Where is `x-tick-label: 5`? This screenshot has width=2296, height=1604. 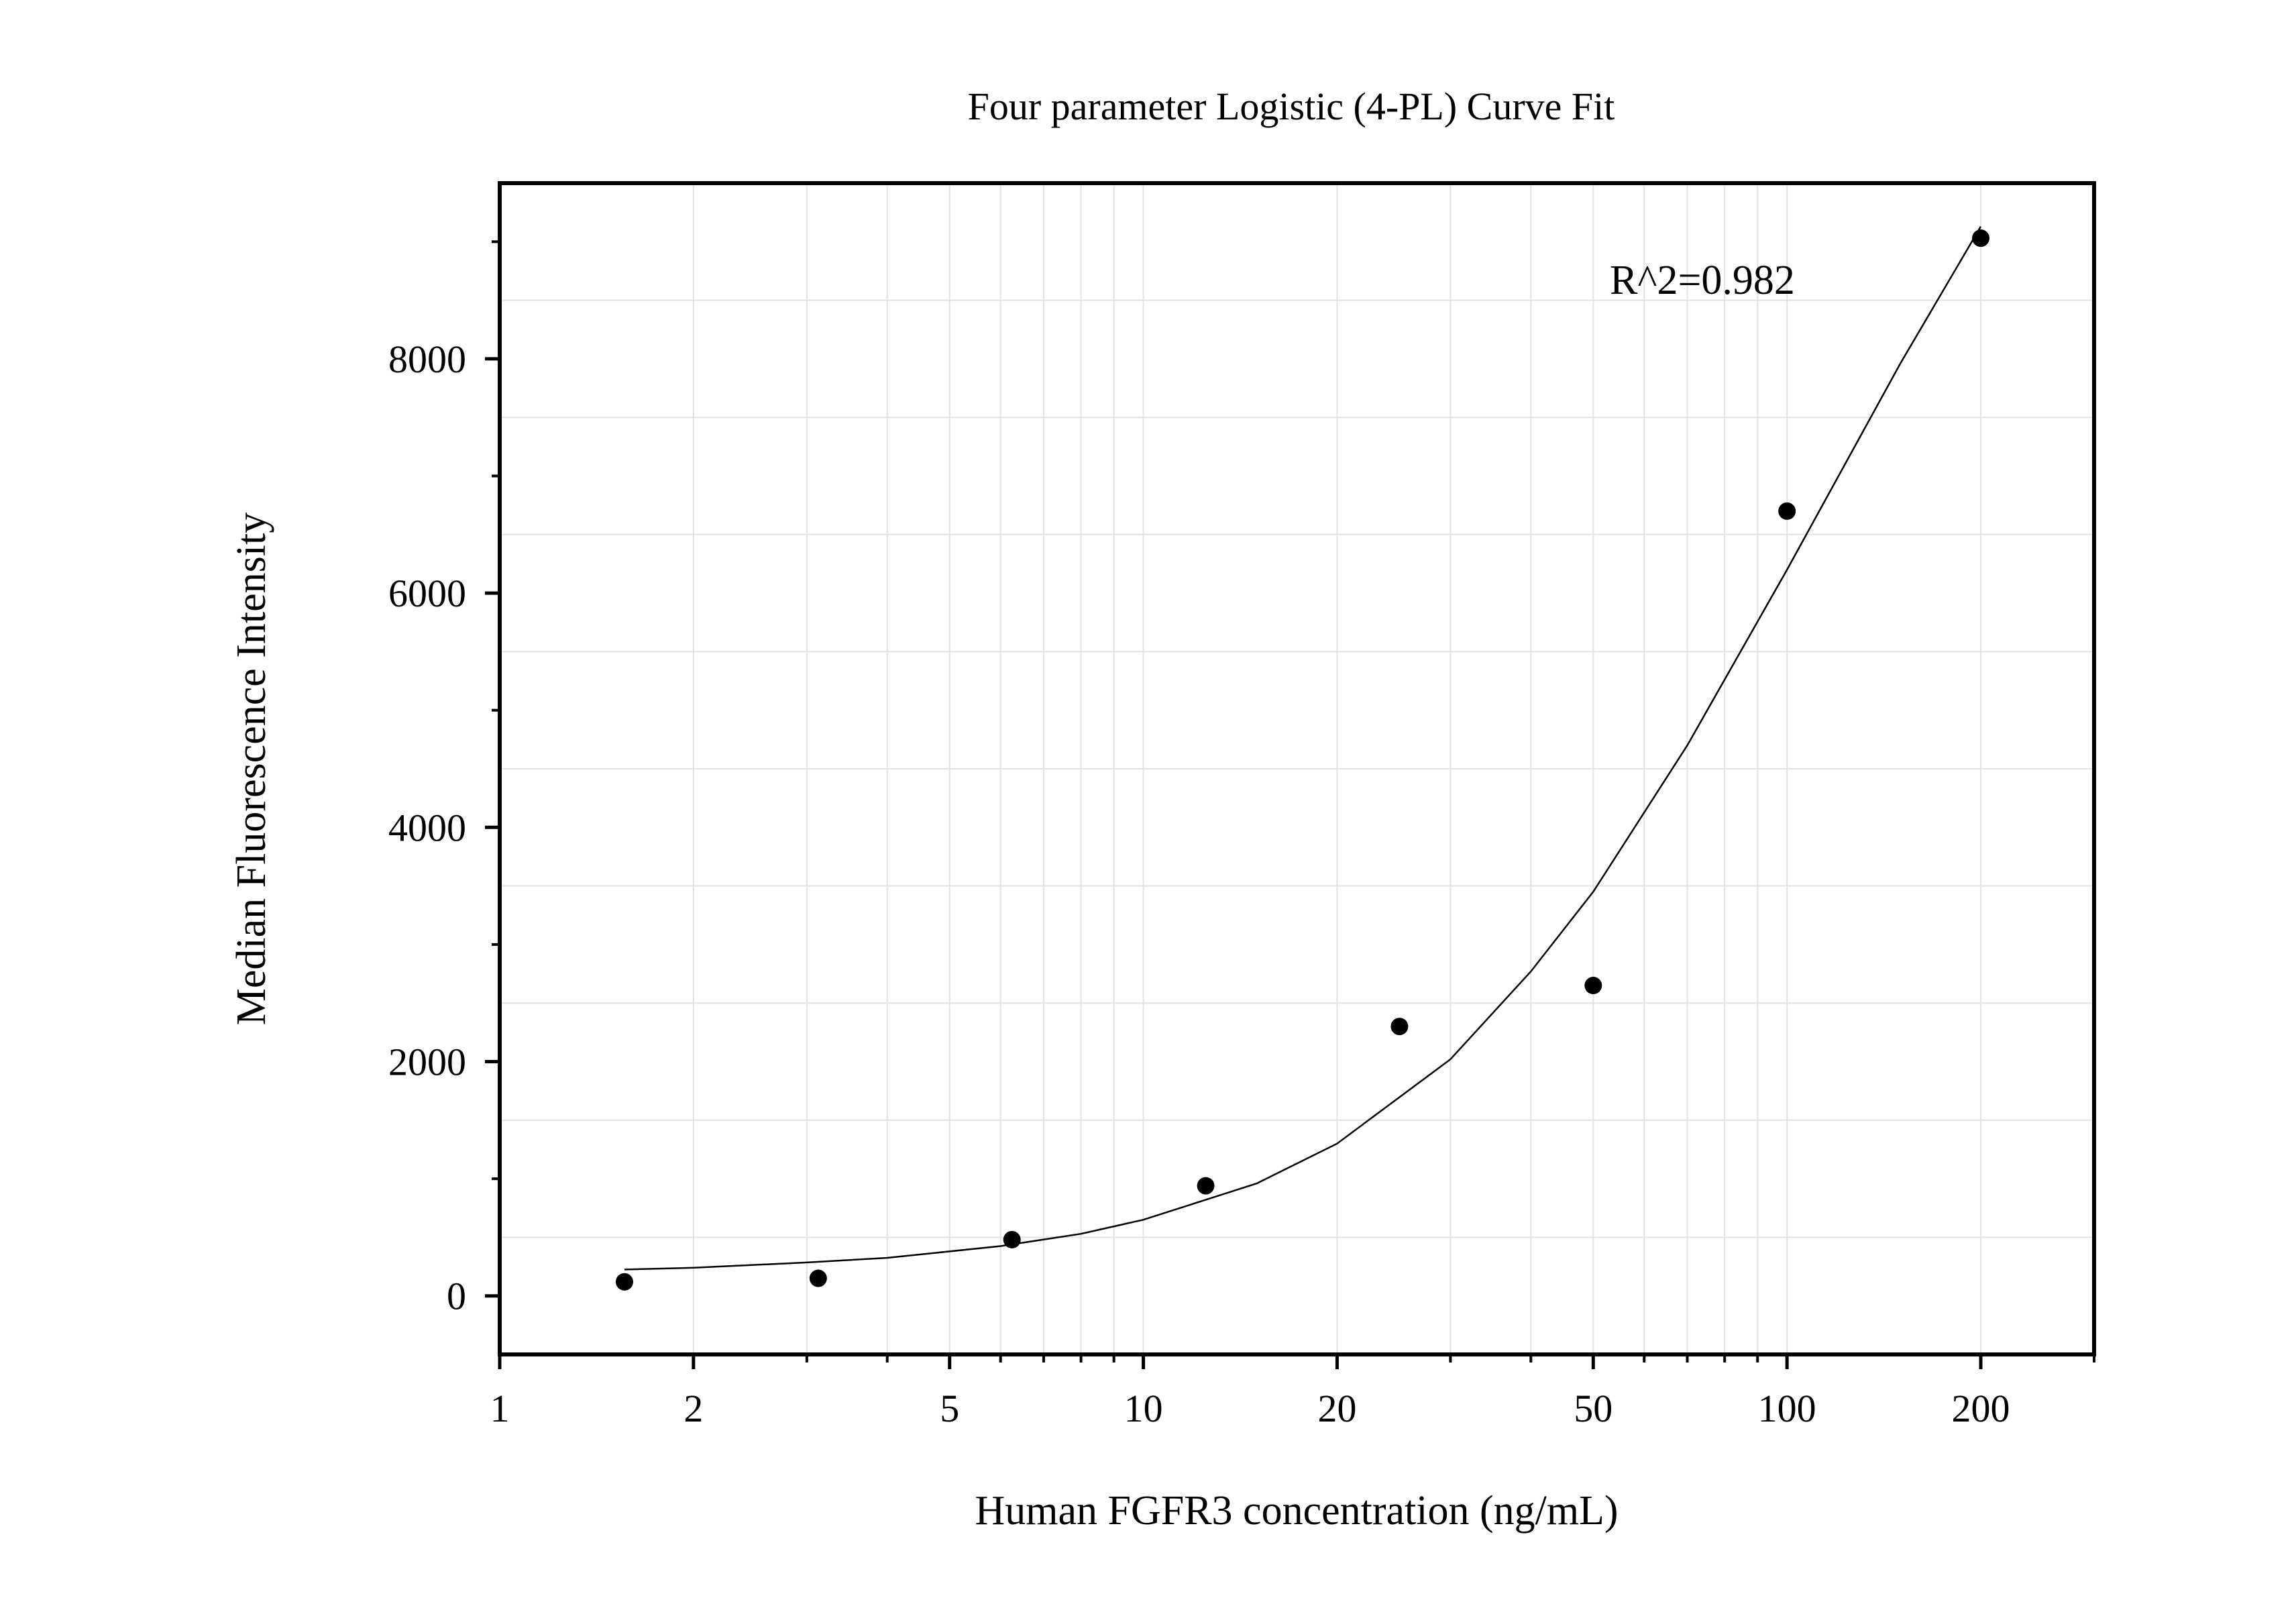 x-tick-label: 5 is located at coordinates (949, 1408).